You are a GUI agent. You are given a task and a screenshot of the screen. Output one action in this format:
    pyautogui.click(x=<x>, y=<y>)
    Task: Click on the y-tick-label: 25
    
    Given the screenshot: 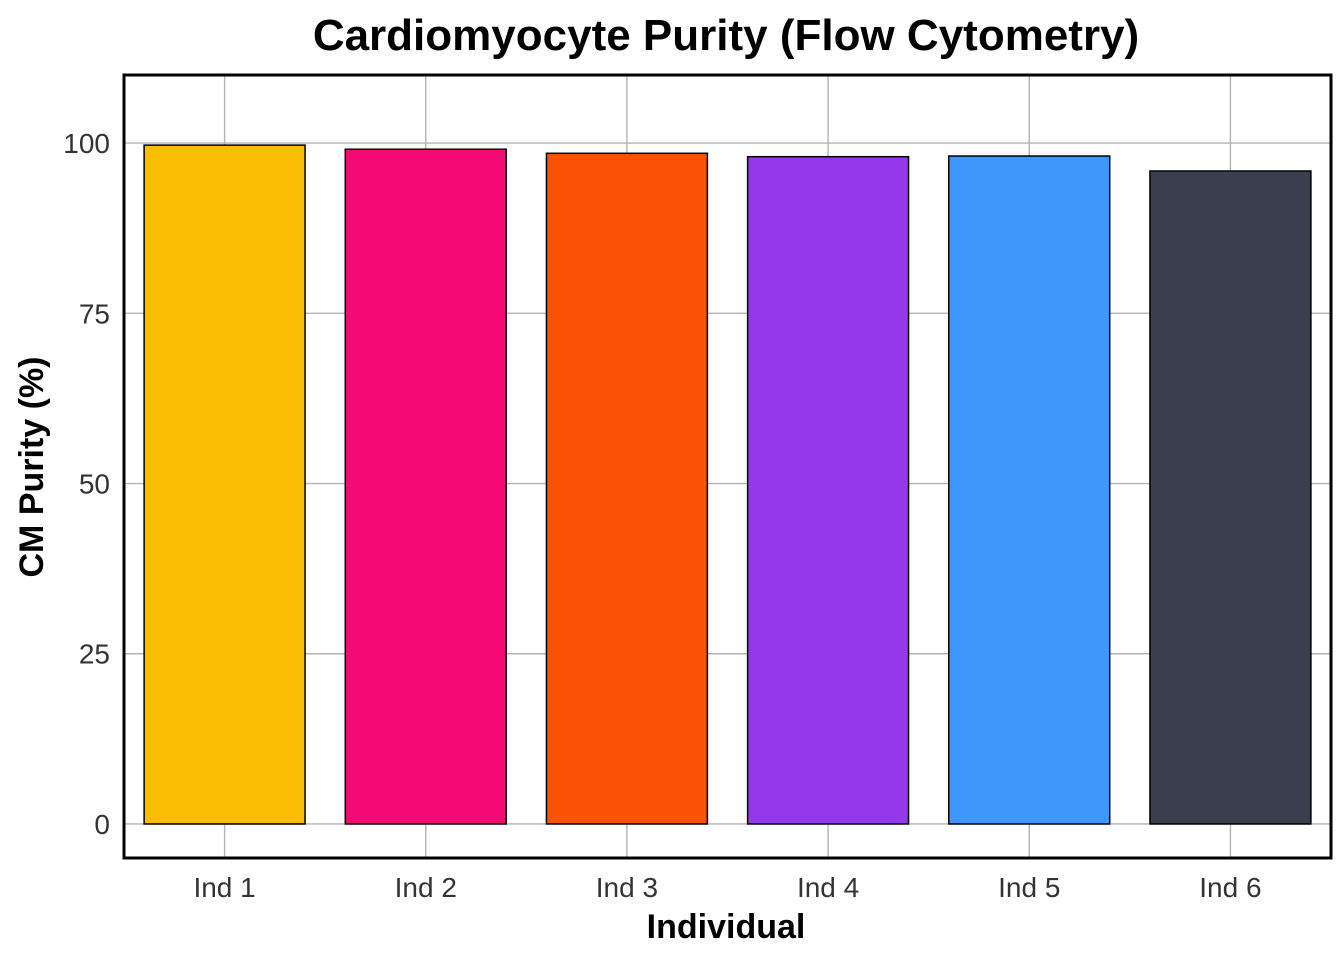 What is the action you would take?
    pyautogui.click(x=94, y=654)
    